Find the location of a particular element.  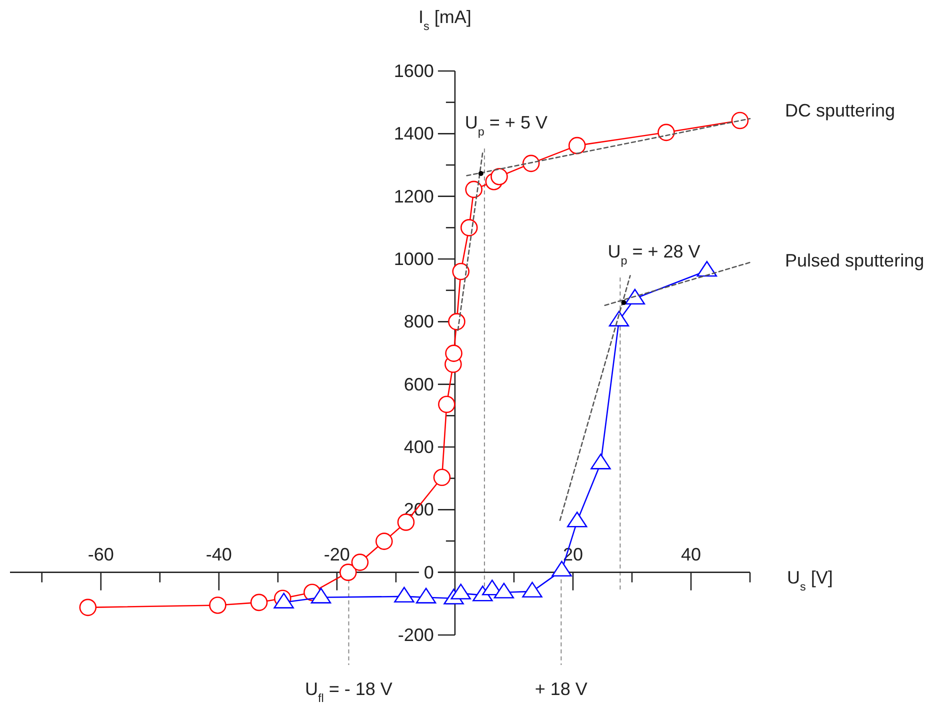

text: DC sputtering is located at coordinates (840, 110).